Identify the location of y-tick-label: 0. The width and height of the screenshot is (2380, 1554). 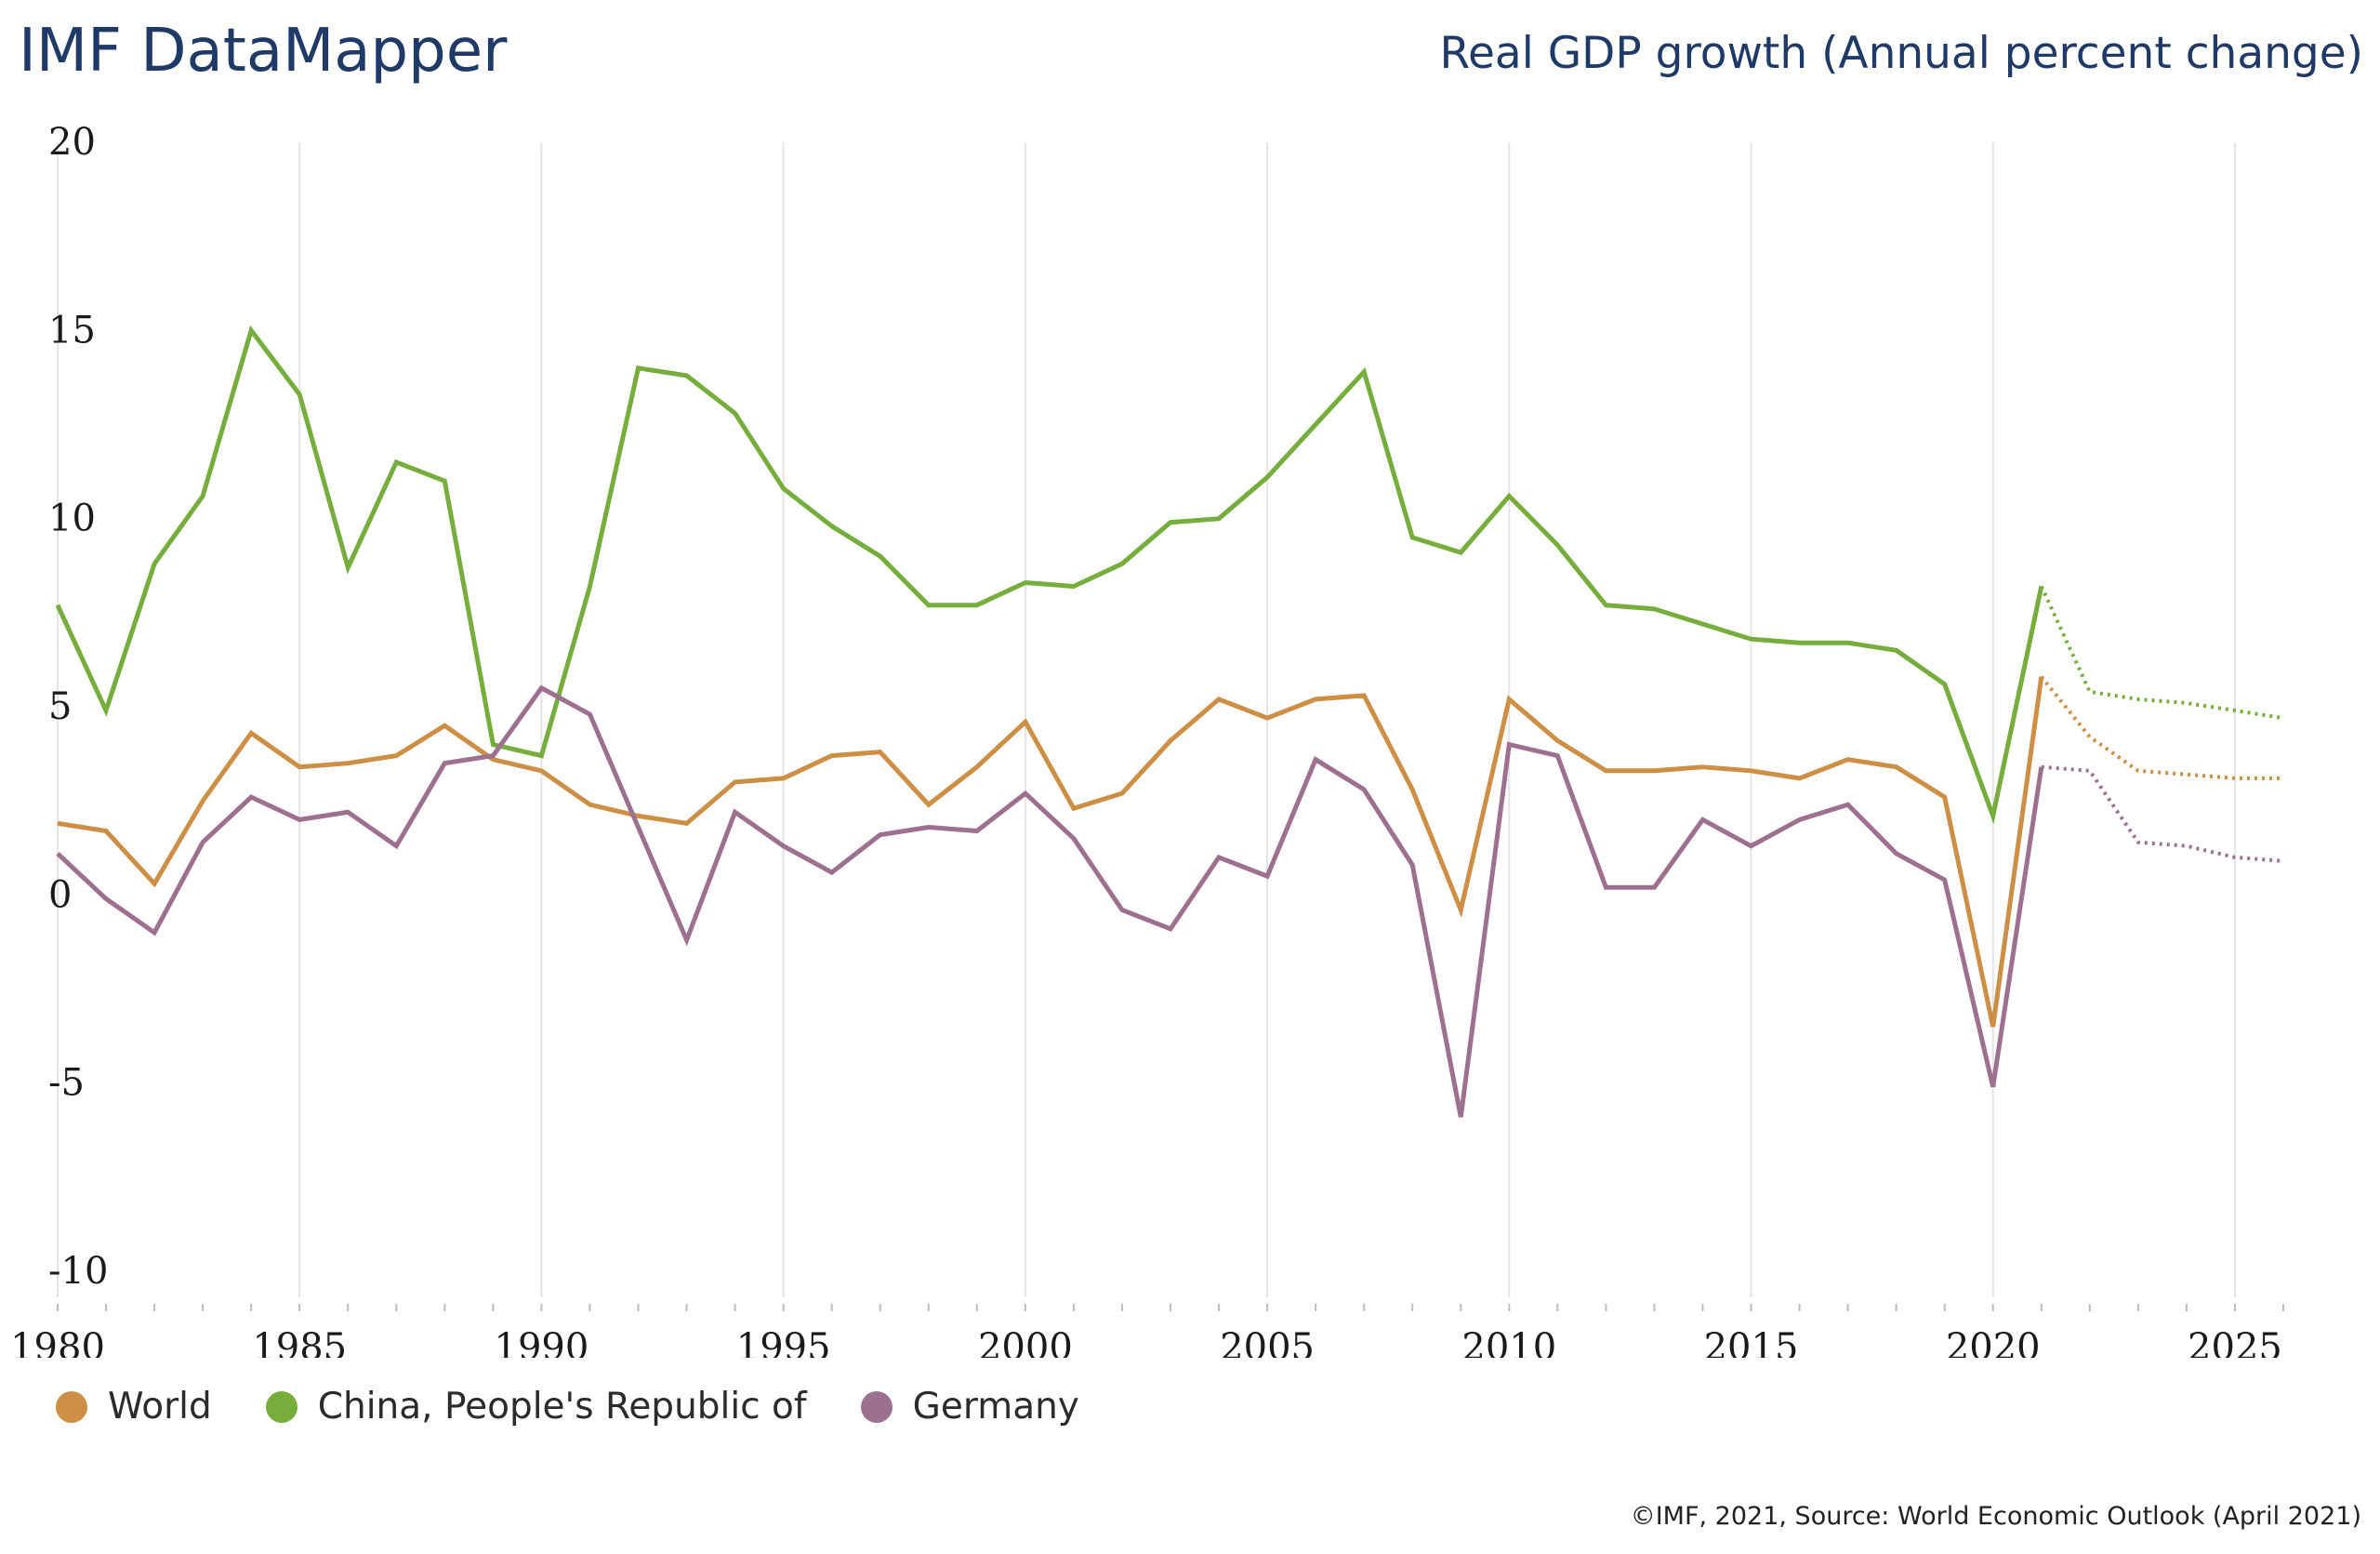
(60, 894).